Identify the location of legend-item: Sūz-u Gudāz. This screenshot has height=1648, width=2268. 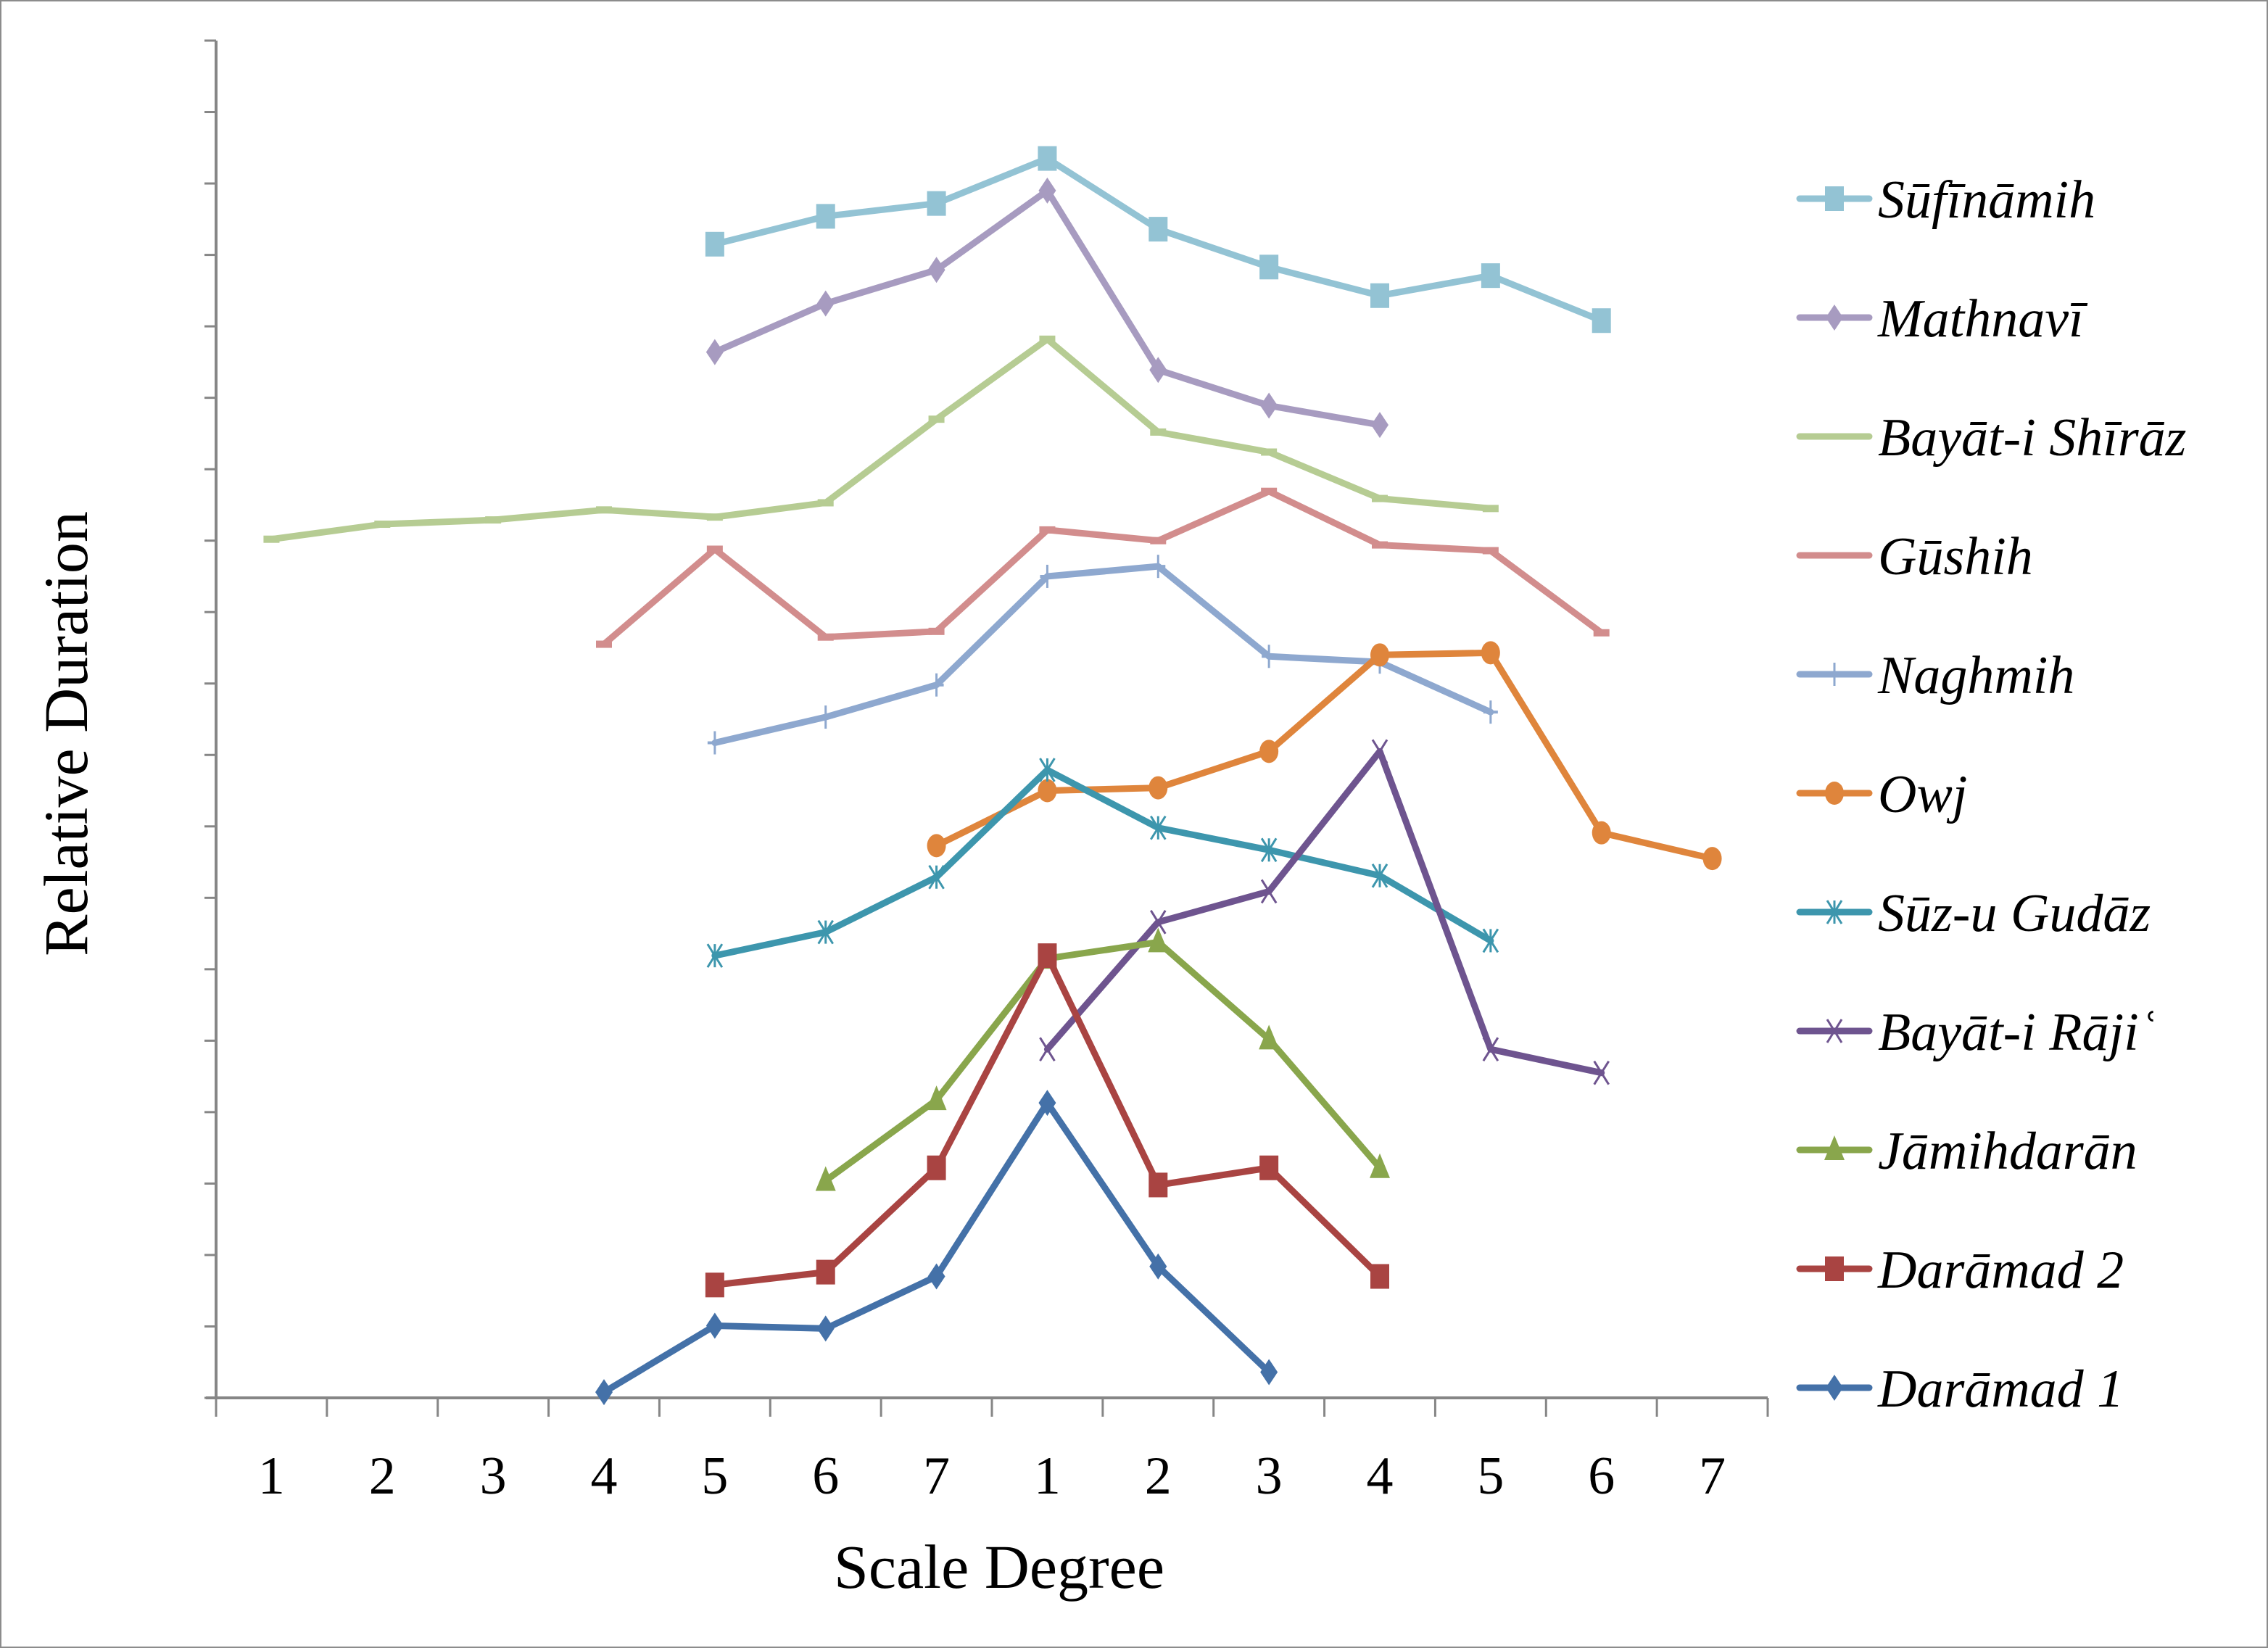
(1973, 913).